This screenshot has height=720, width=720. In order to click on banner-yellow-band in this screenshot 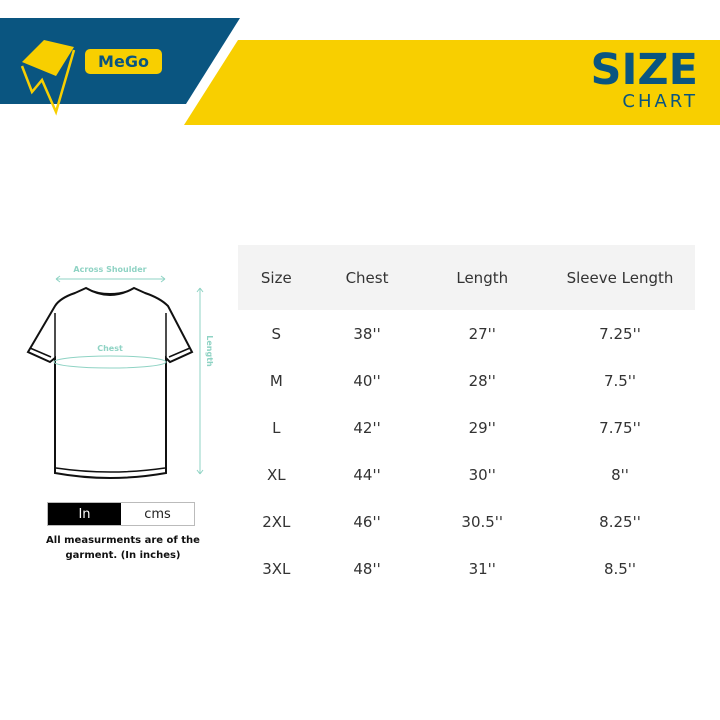, I will do `click(452, 82)`.